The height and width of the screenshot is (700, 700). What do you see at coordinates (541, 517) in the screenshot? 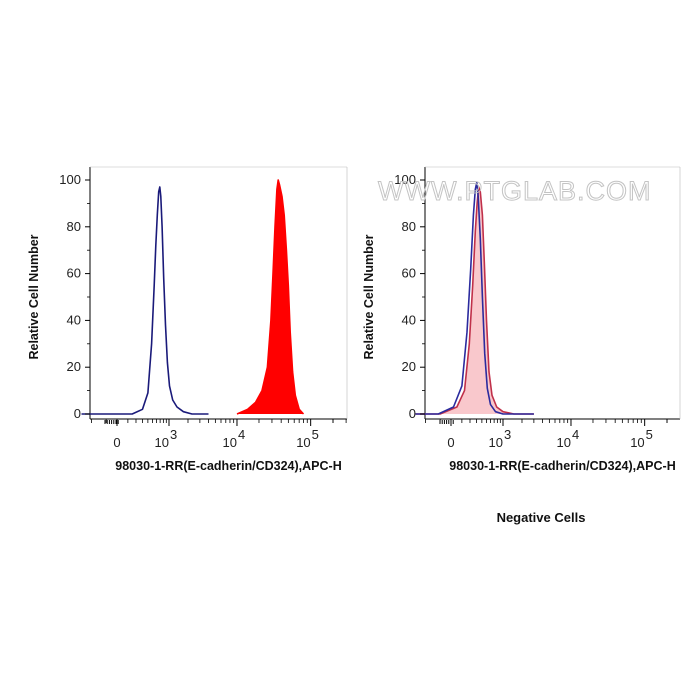
I see `panel-caption: Negative Cells` at bounding box center [541, 517].